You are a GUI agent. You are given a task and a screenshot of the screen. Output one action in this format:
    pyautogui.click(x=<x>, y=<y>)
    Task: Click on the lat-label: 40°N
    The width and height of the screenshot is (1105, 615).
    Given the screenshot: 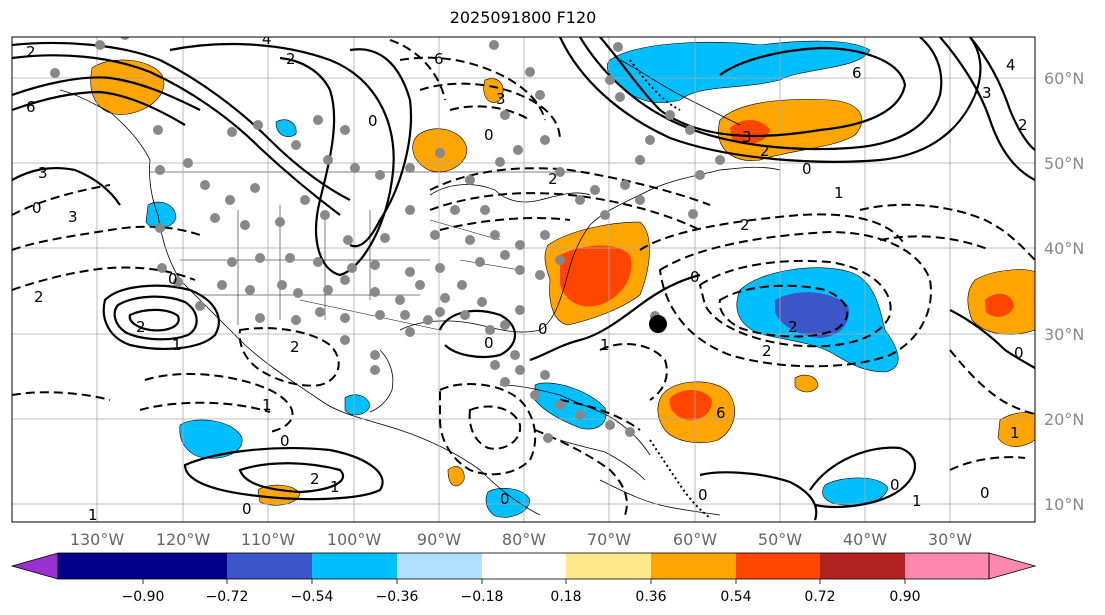 What is the action you would take?
    pyautogui.click(x=1064, y=248)
    